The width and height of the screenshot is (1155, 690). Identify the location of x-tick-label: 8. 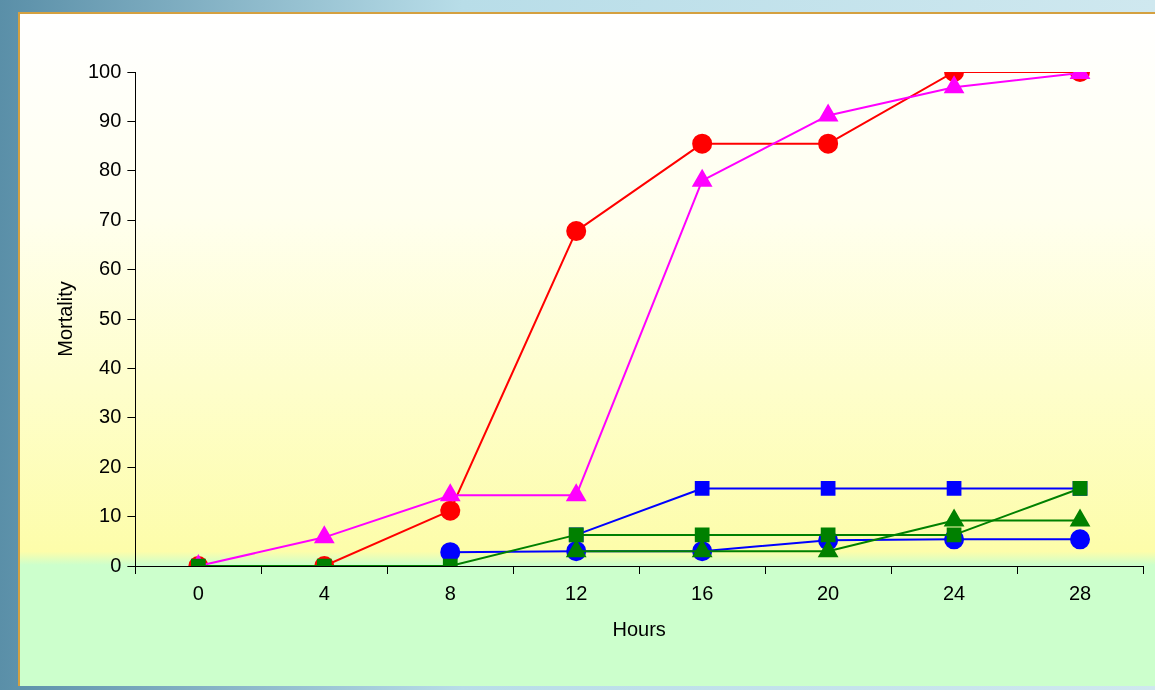
(450, 592).